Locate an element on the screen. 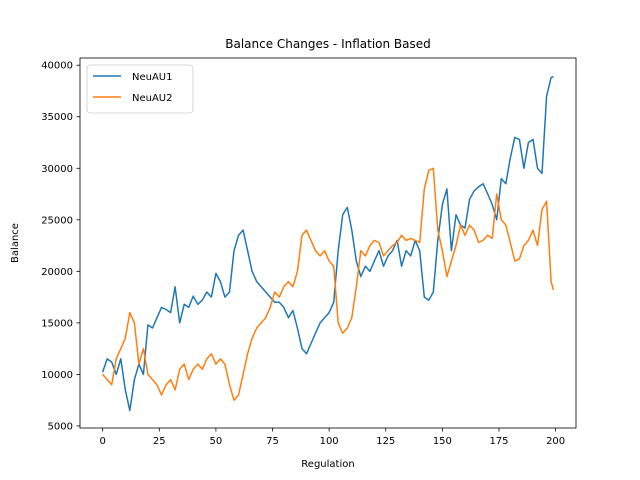 This screenshot has height=480, width=640. x-tick-label: 0 is located at coordinates (102, 441).